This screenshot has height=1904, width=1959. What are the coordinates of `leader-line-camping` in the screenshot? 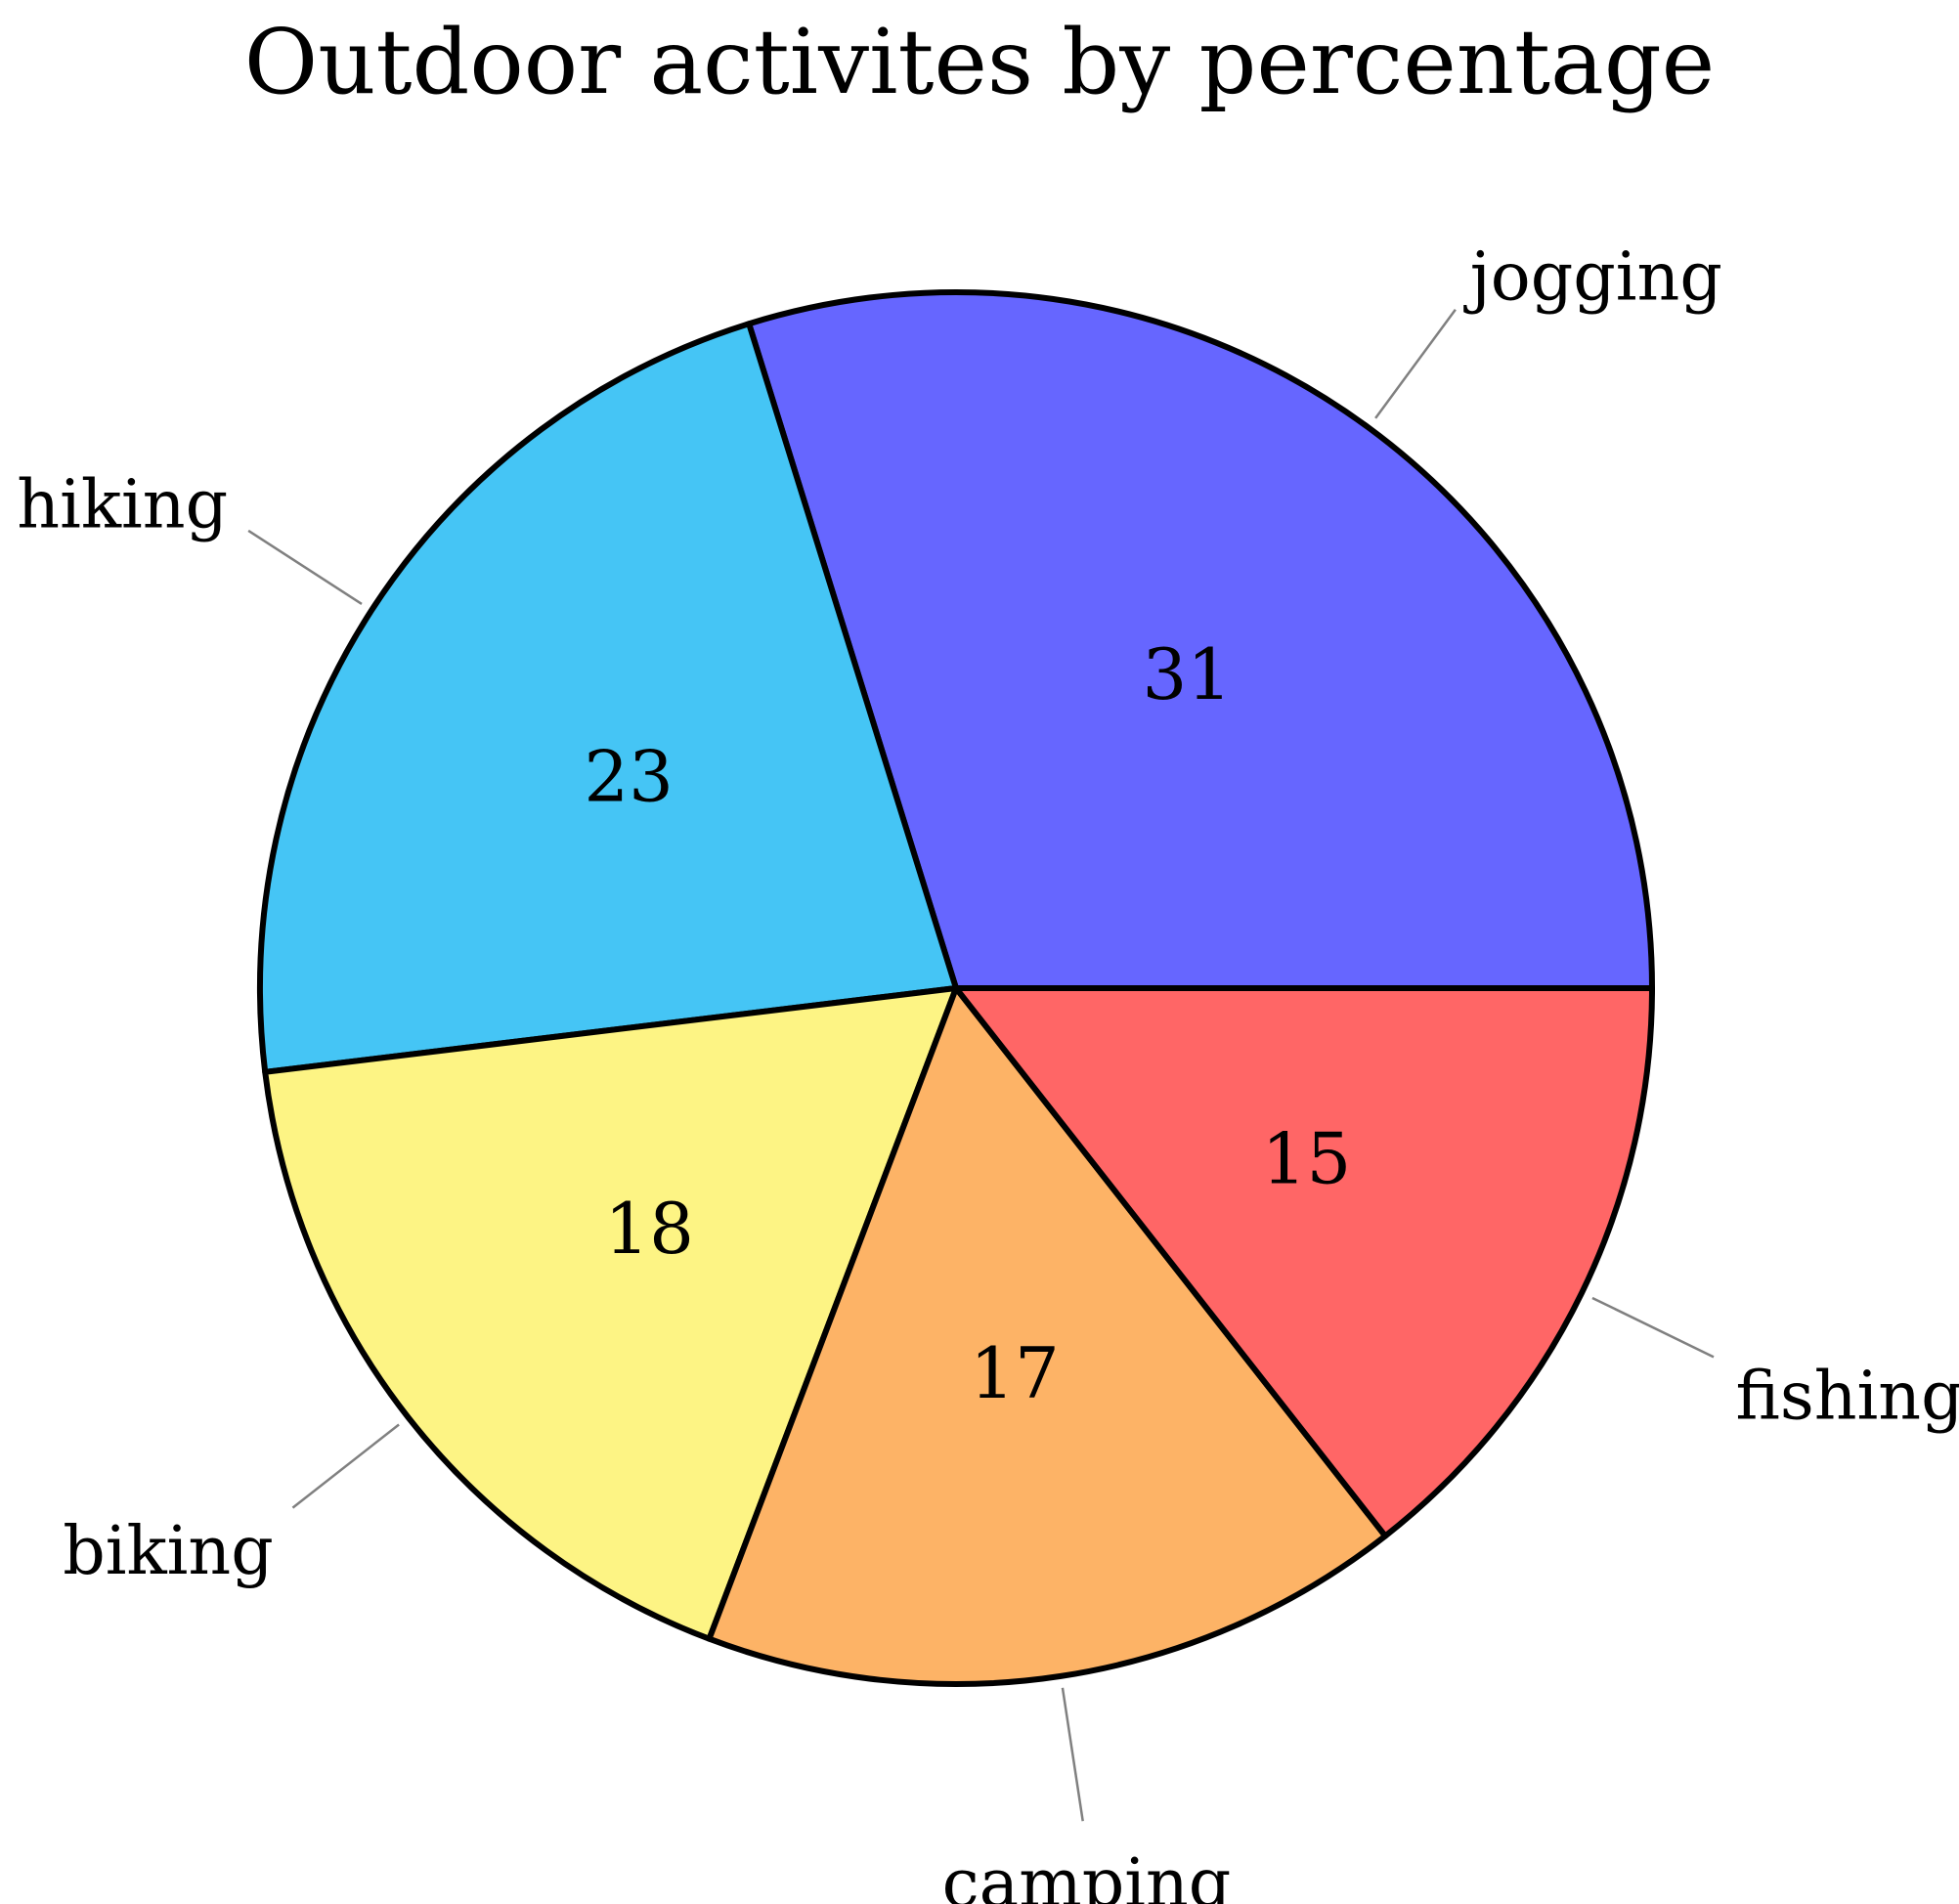 It's located at (1072, 1754).